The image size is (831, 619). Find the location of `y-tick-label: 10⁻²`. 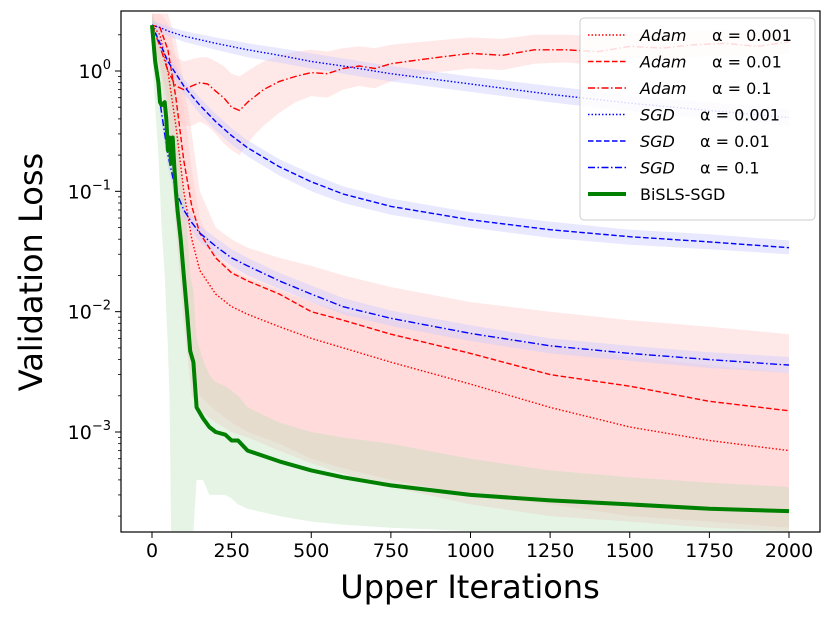

y-tick-label: 10⁻² is located at coordinates (89, 311).